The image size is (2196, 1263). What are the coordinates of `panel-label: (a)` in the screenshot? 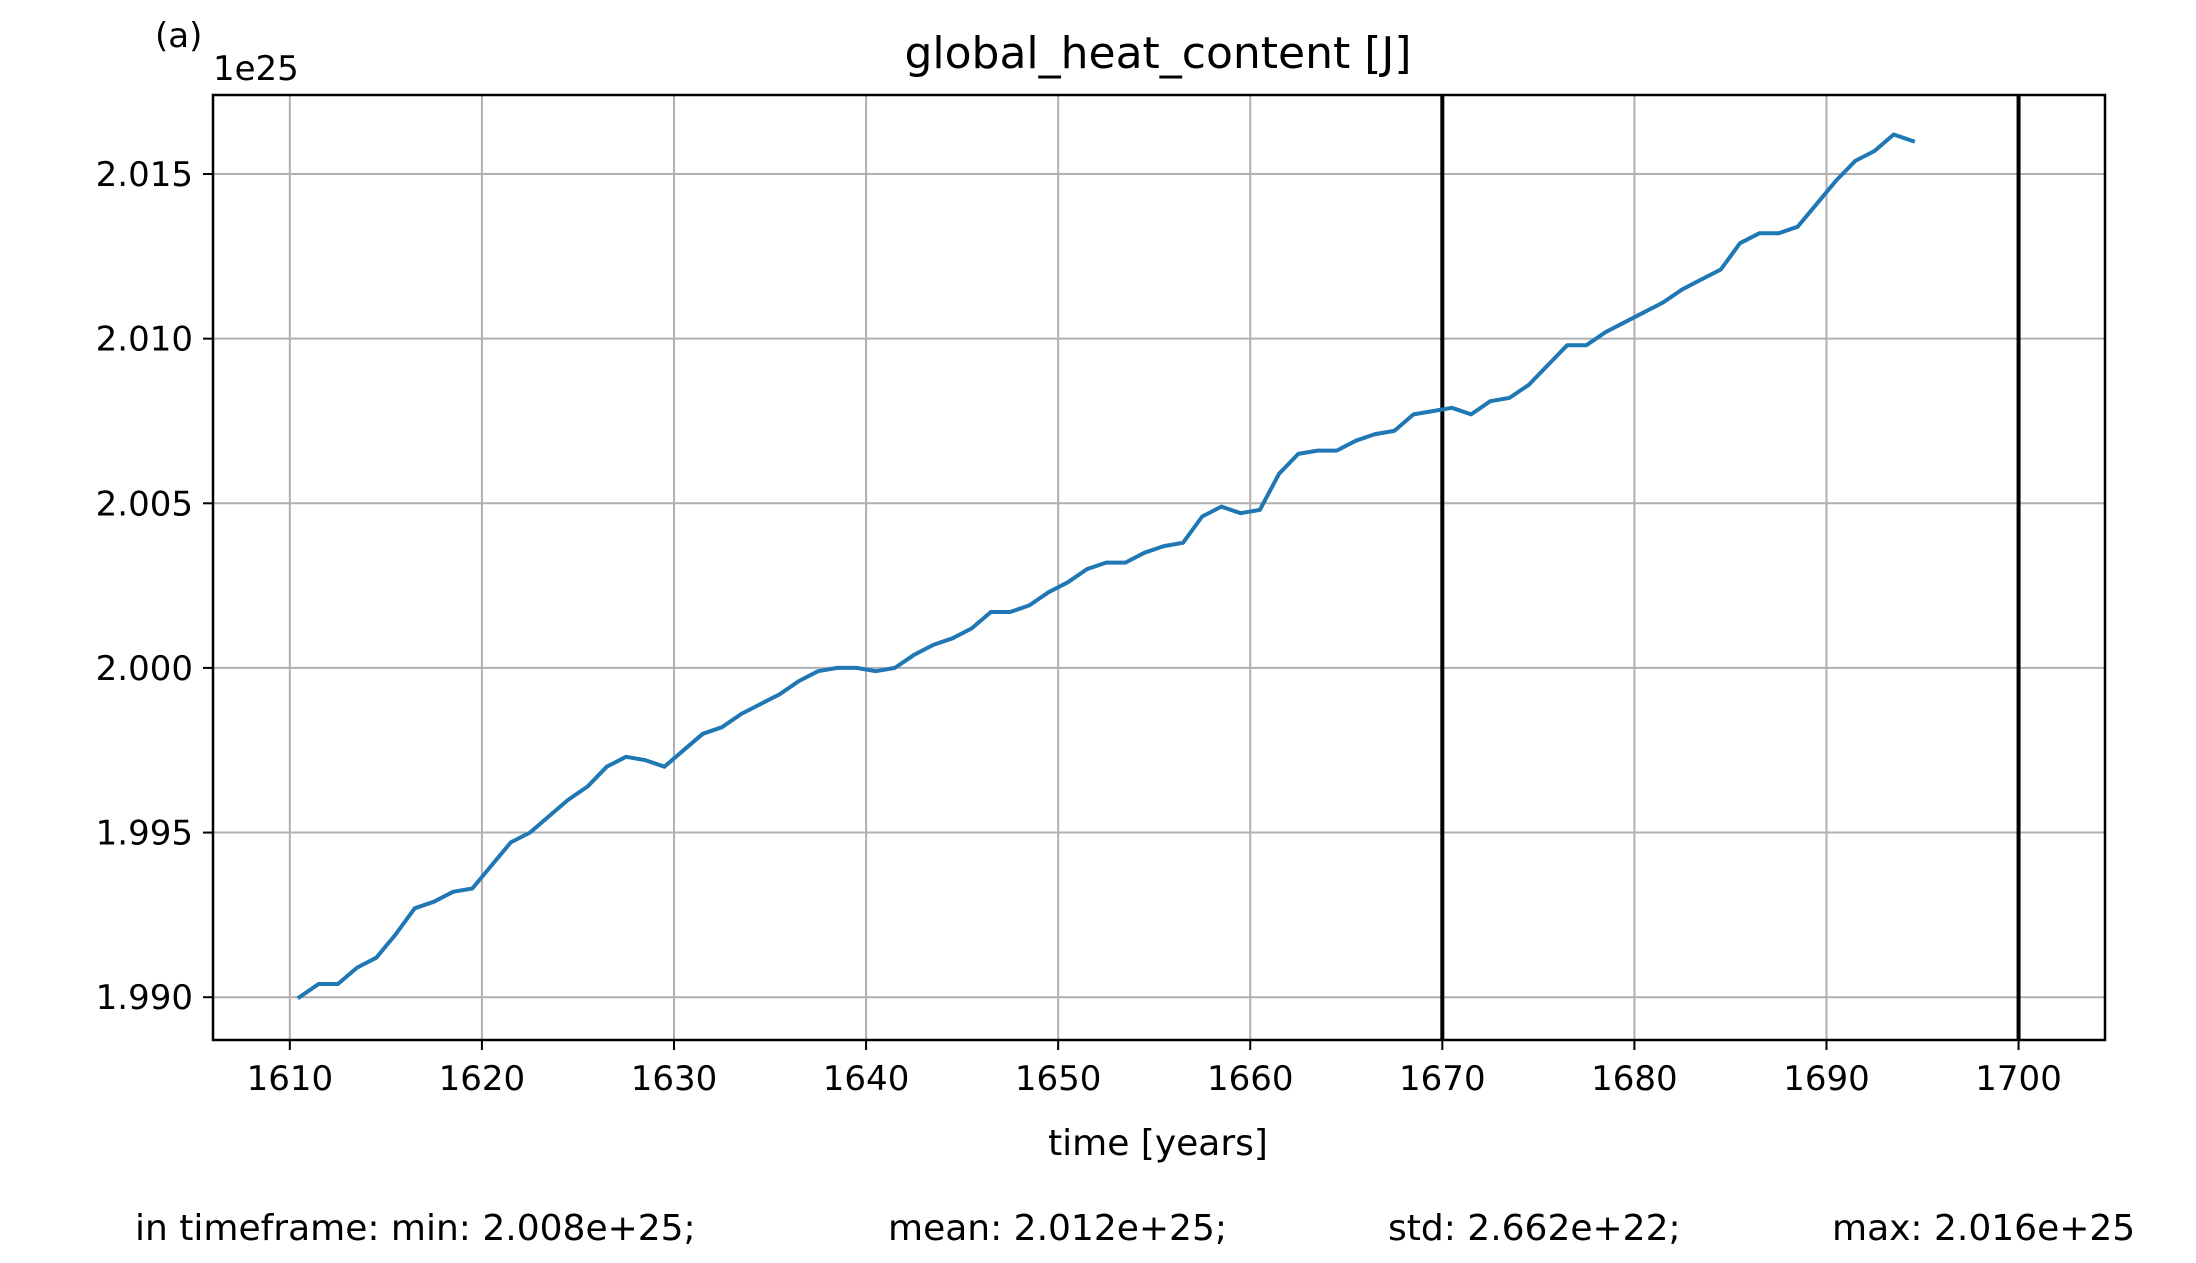 It's located at (178, 36).